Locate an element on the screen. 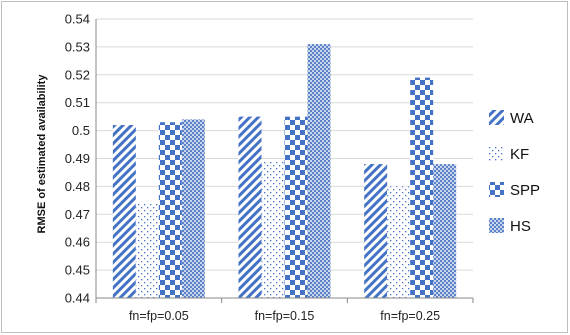 The image size is (570, 335). legend-swatch-kf is located at coordinates (496, 153).